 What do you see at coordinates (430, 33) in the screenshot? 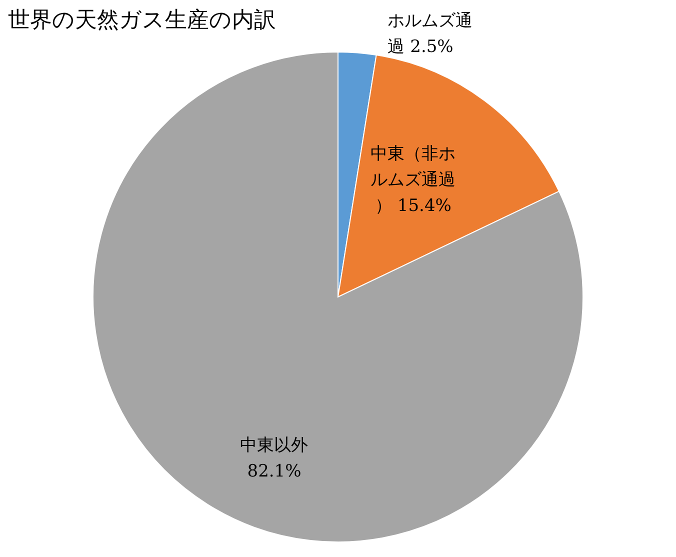
I see `slice-label: ホルムズ通過 2.5%` at bounding box center [430, 33].